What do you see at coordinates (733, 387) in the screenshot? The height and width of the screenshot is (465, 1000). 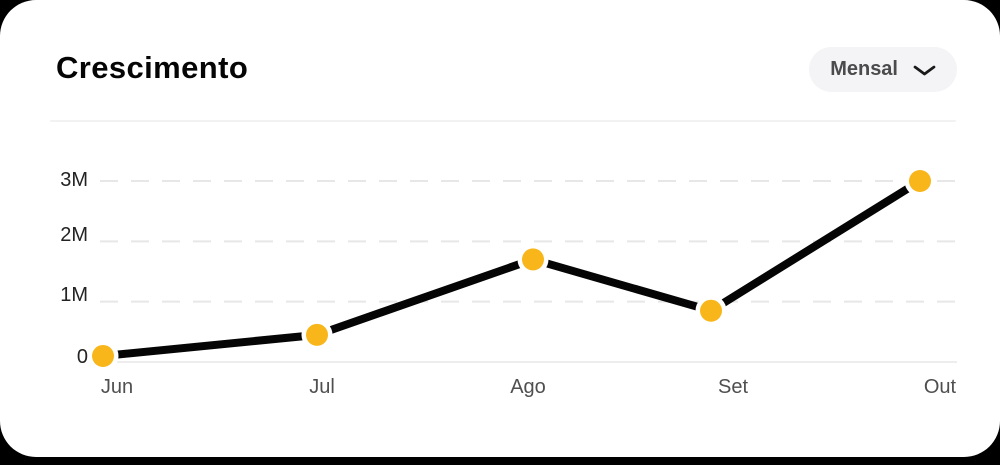 I see `x-axis-label-set: Set` at bounding box center [733, 387].